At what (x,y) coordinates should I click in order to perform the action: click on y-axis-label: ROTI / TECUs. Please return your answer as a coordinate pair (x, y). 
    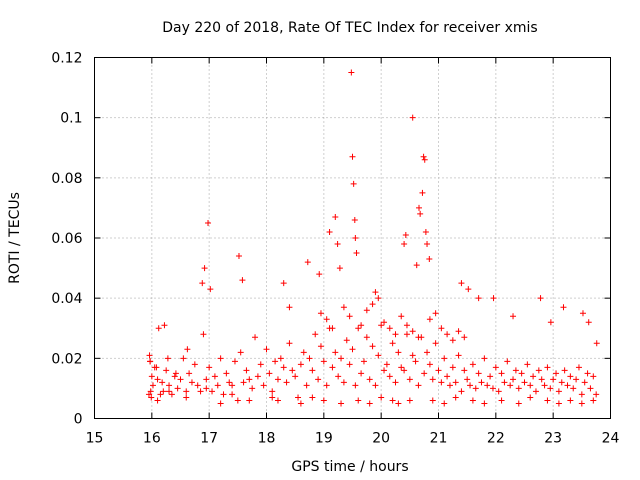
    Looking at the image, I should click on (15, 238).